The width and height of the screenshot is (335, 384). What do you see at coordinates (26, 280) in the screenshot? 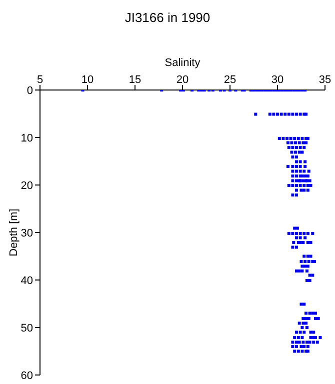
I see `y-tick-label: 40` at bounding box center [26, 280].